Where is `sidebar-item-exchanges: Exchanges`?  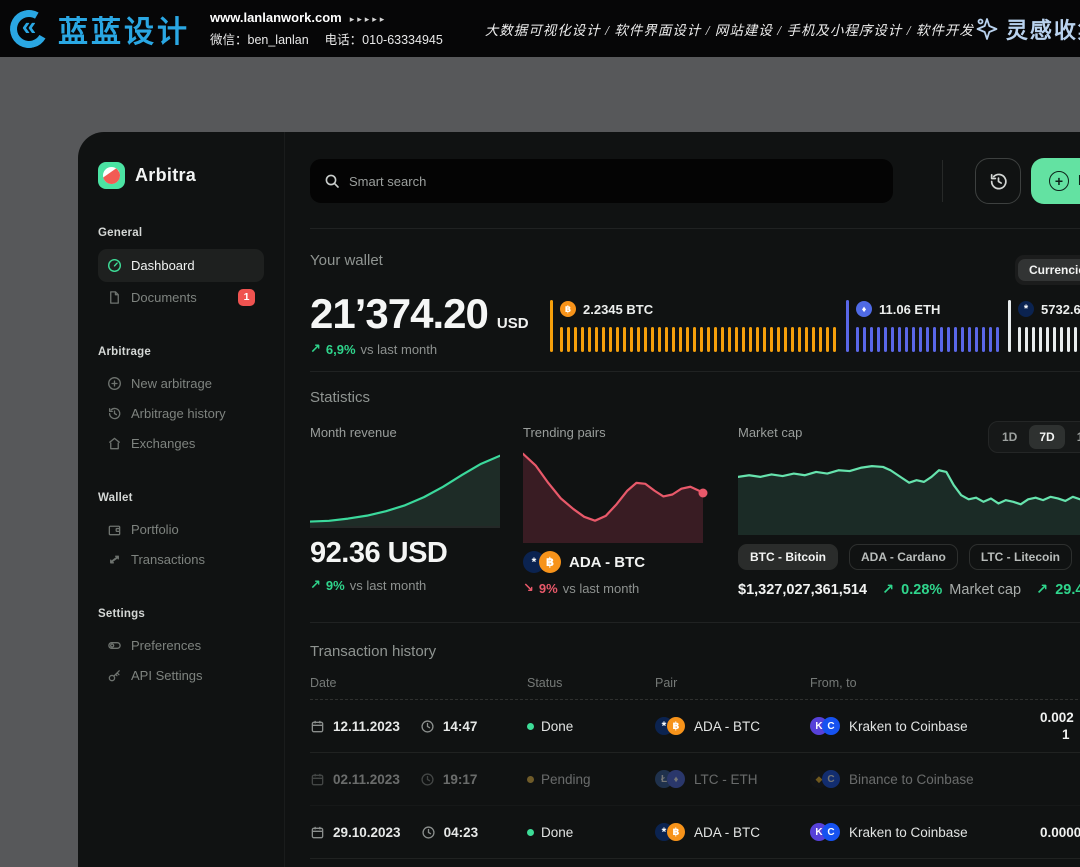 sidebar-item-exchanges: Exchanges is located at coordinates (181, 443).